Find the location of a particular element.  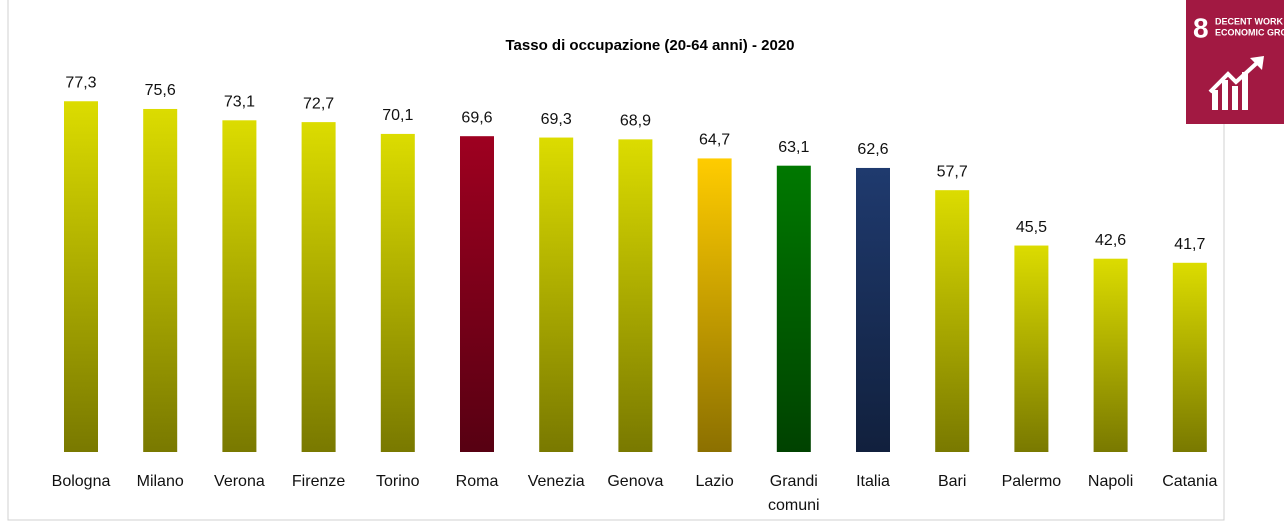

value-label: 77,3 is located at coordinates (80, 82).